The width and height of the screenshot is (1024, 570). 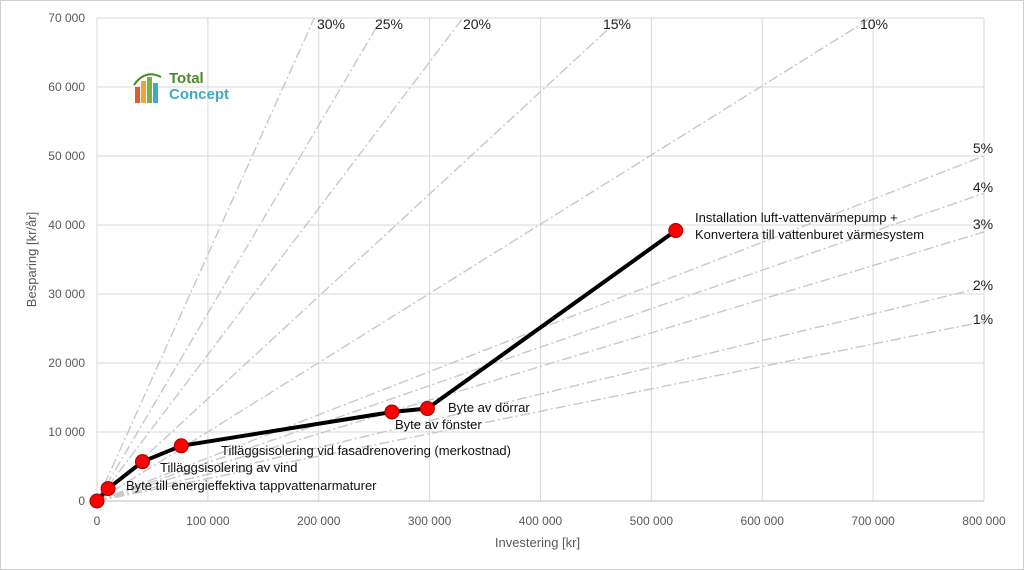 What do you see at coordinates (66, 432) in the screenshot?
I see `y-tick-label: 10 000` at bounding box center [66, 432].